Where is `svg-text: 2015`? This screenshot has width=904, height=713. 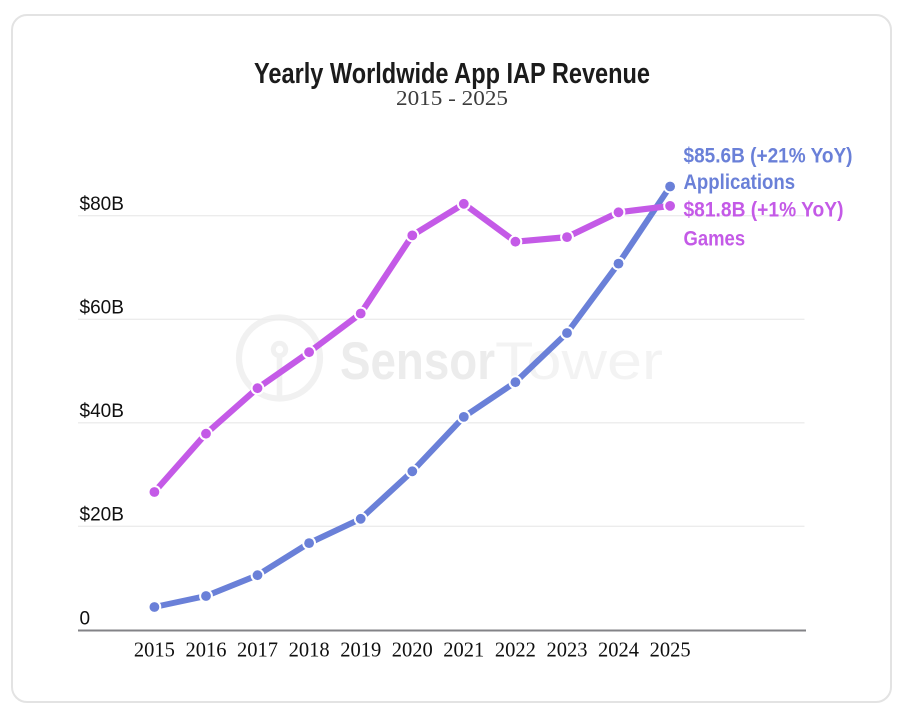
svg-text: 2015 is located at coordinates (154, 650).